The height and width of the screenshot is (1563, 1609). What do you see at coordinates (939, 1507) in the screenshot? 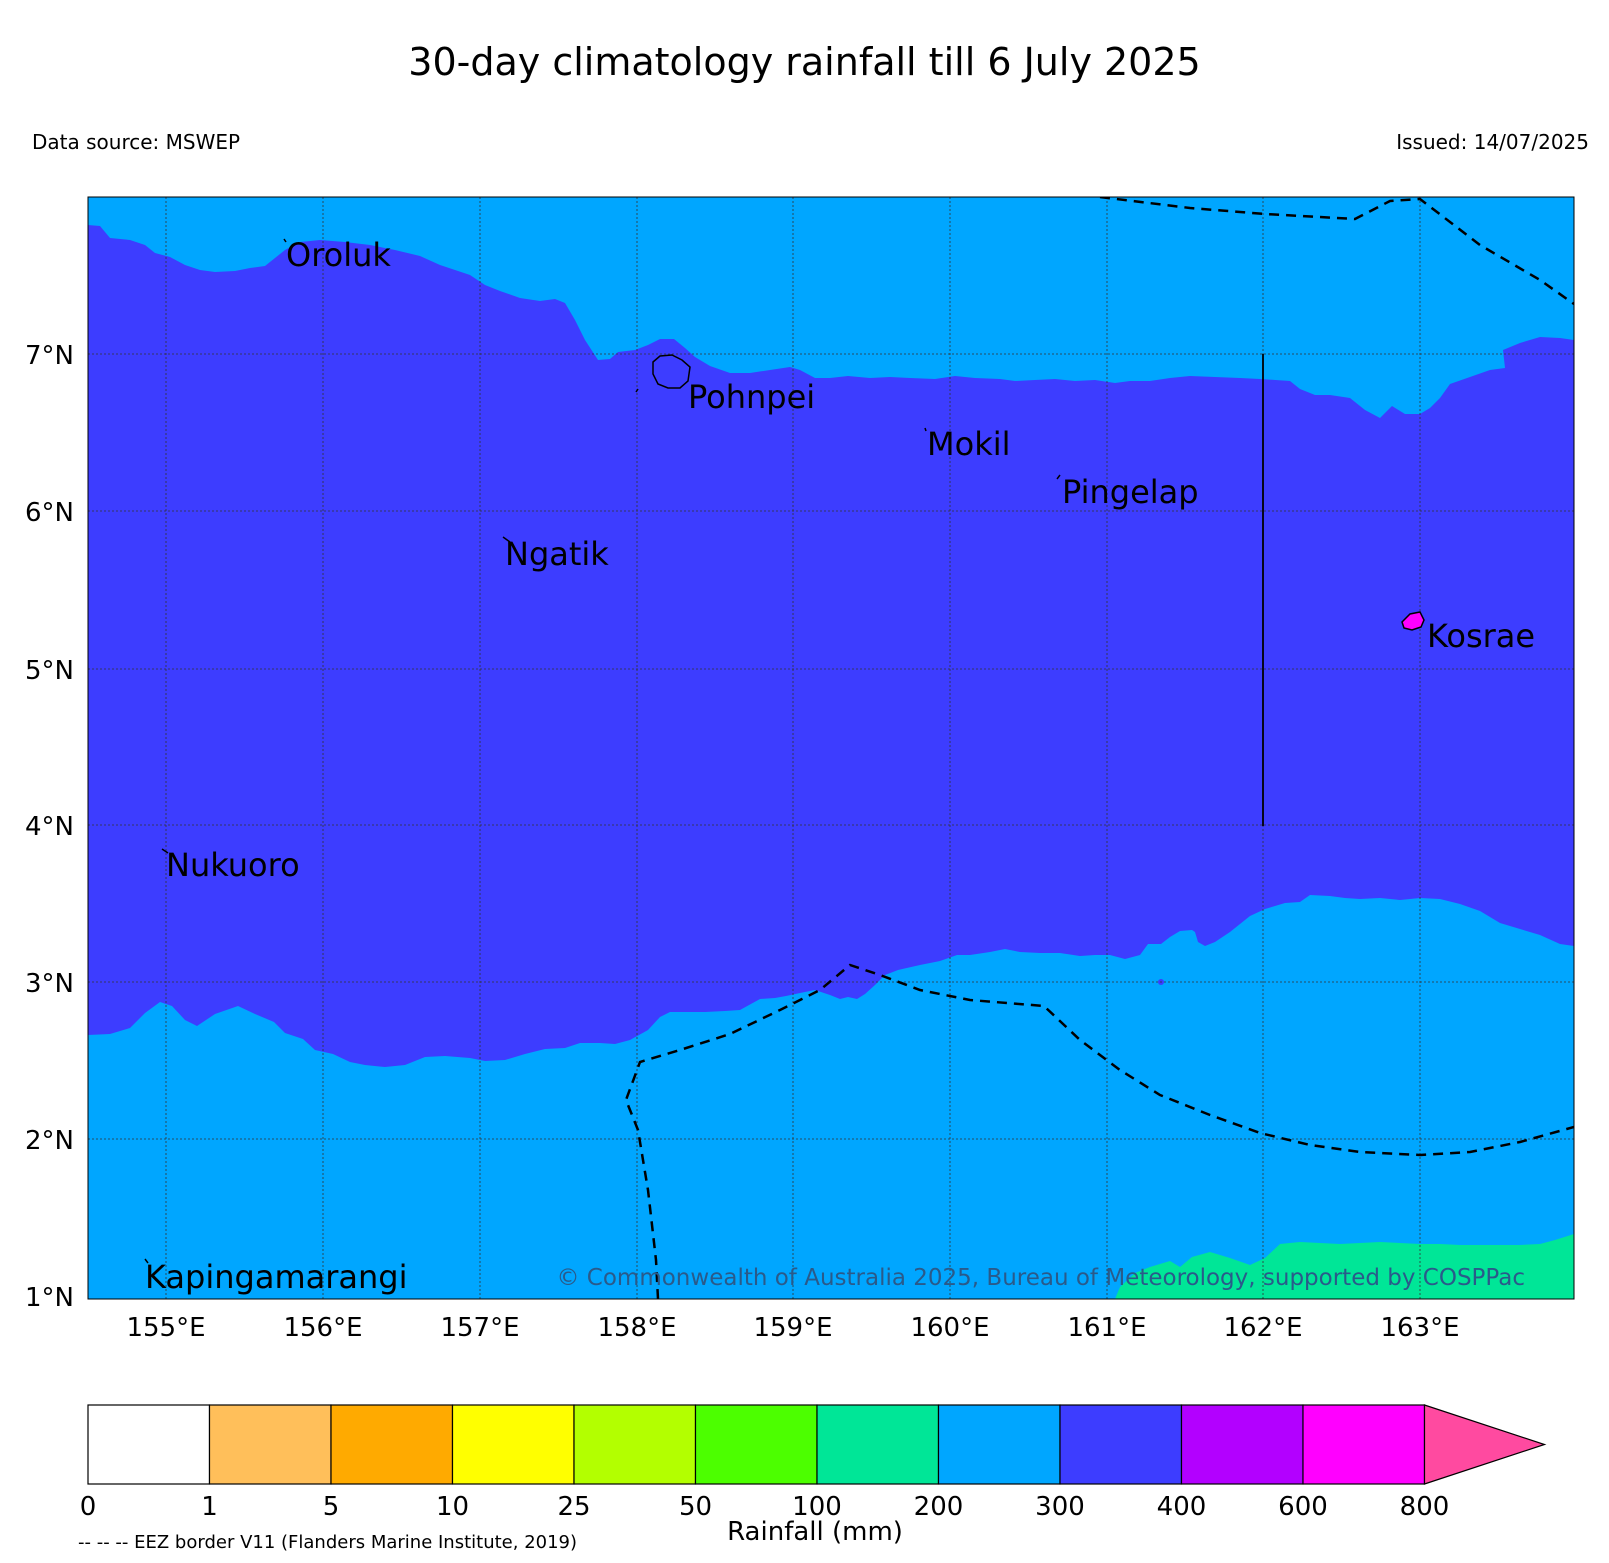
I see `colorbar-tick-label: 200` at bounding box center [939, 1507].